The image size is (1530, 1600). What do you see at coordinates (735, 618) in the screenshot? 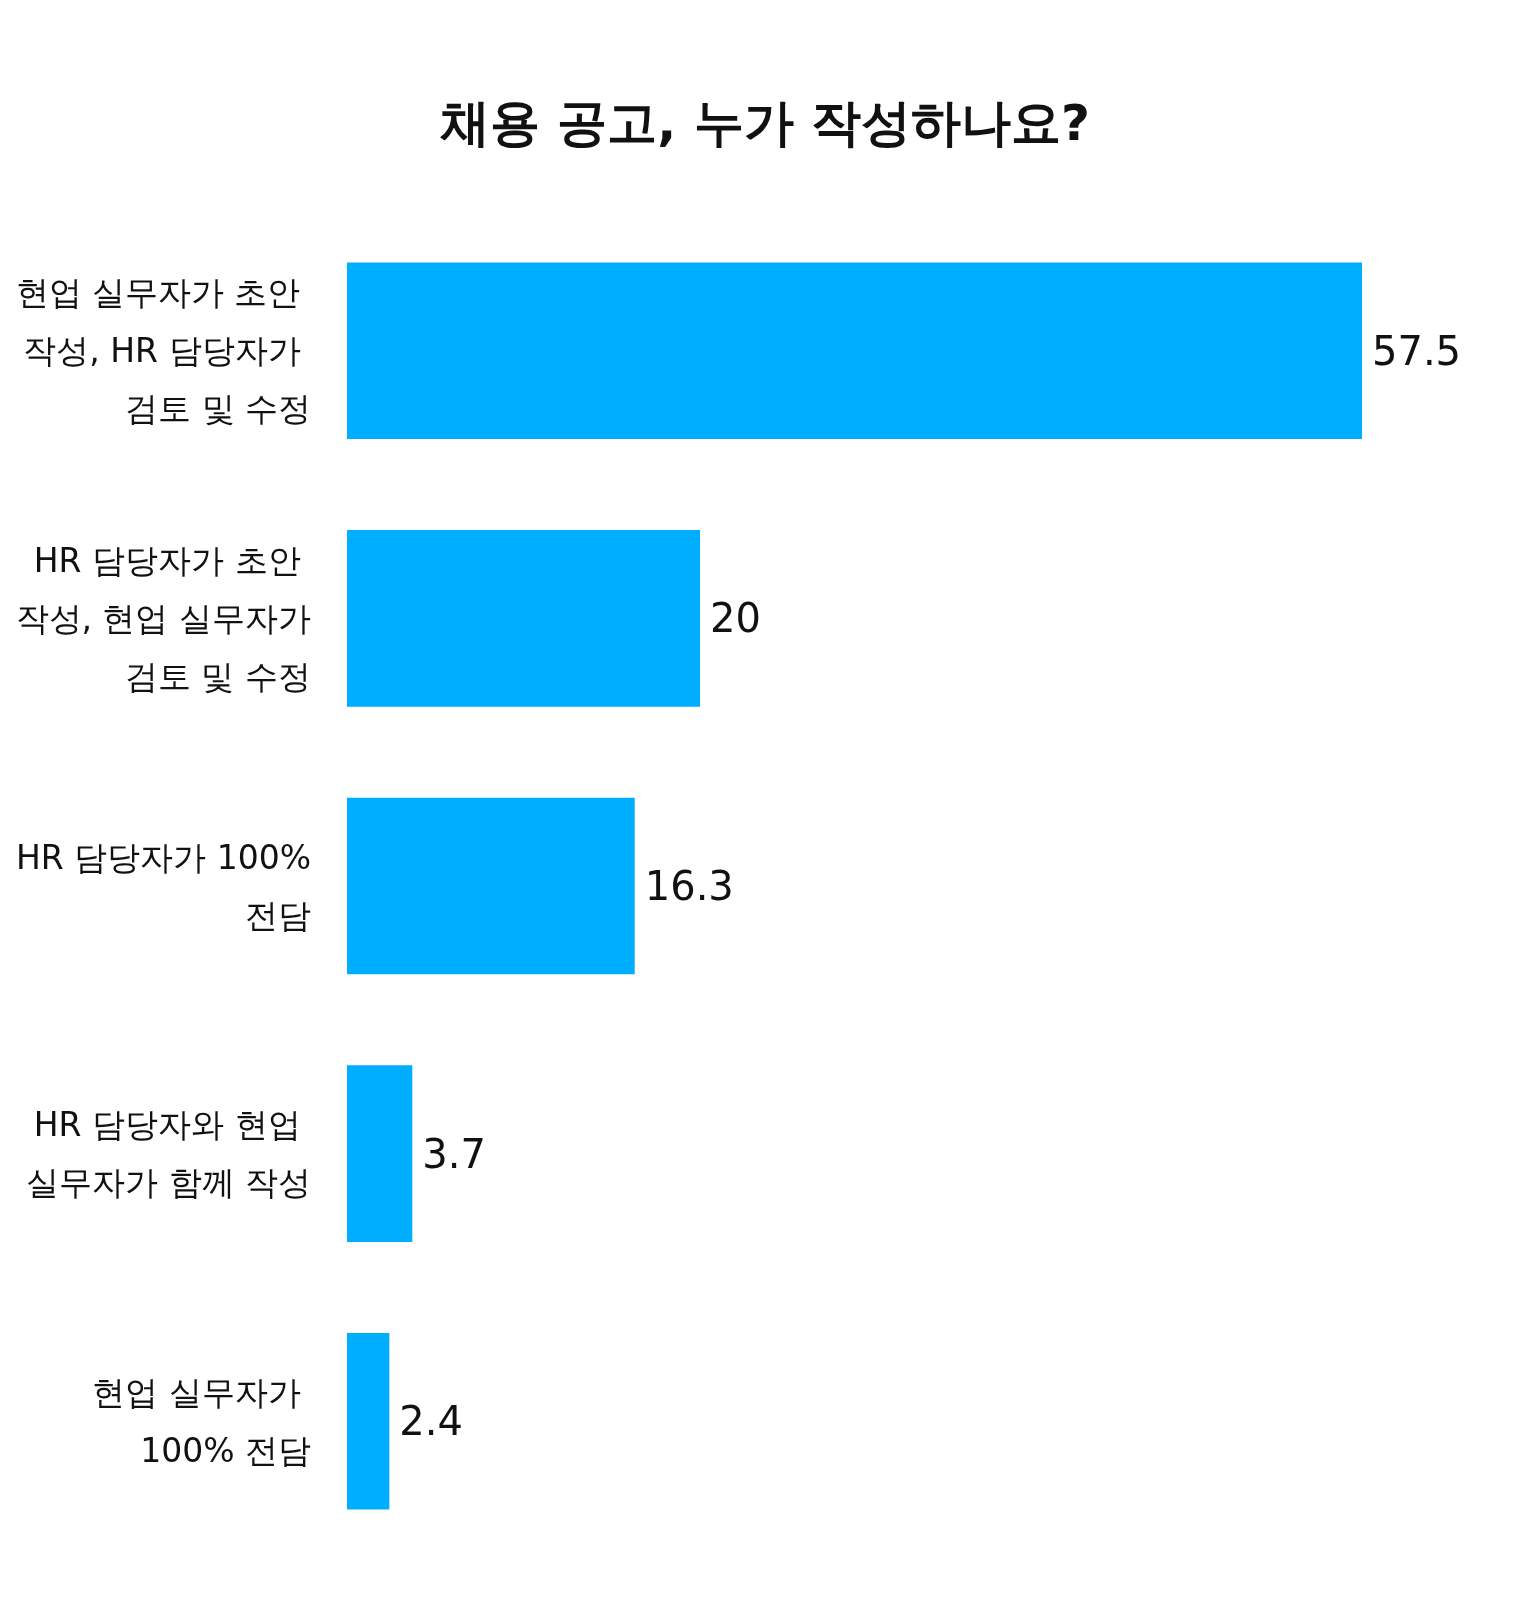
I see `data-label: 20` at bounding box center [735, 618].